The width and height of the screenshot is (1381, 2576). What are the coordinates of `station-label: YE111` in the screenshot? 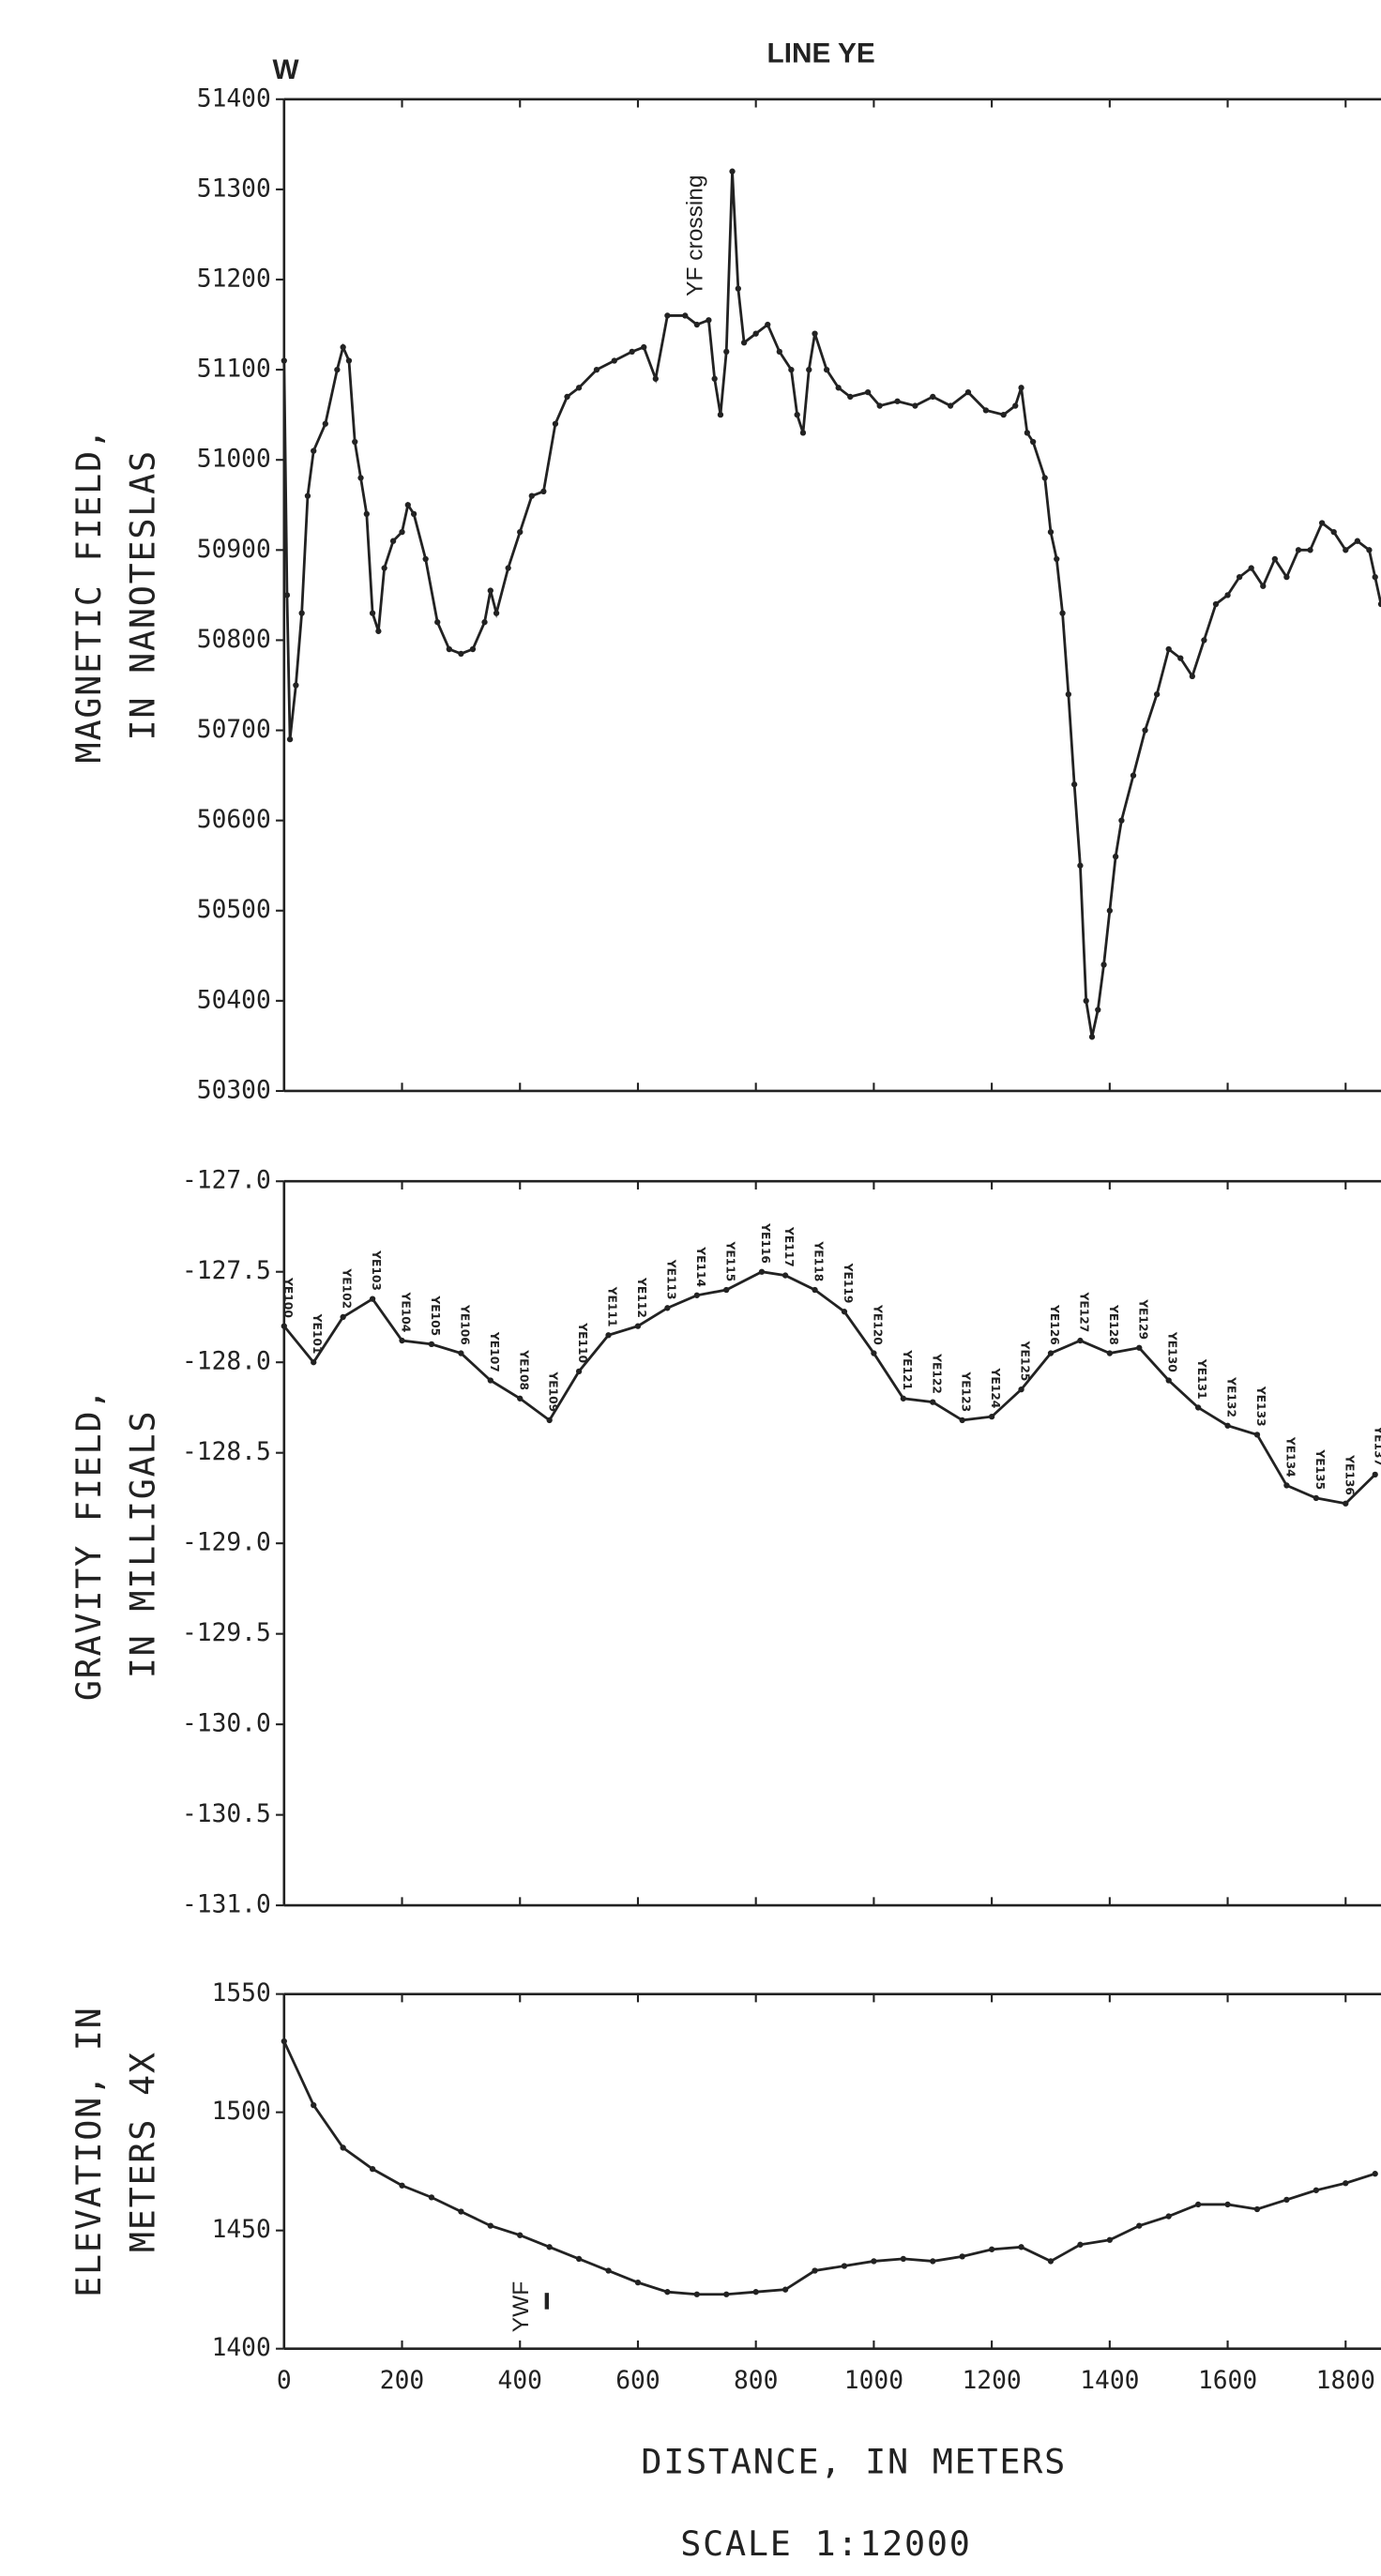 It's located at (612, 1306).